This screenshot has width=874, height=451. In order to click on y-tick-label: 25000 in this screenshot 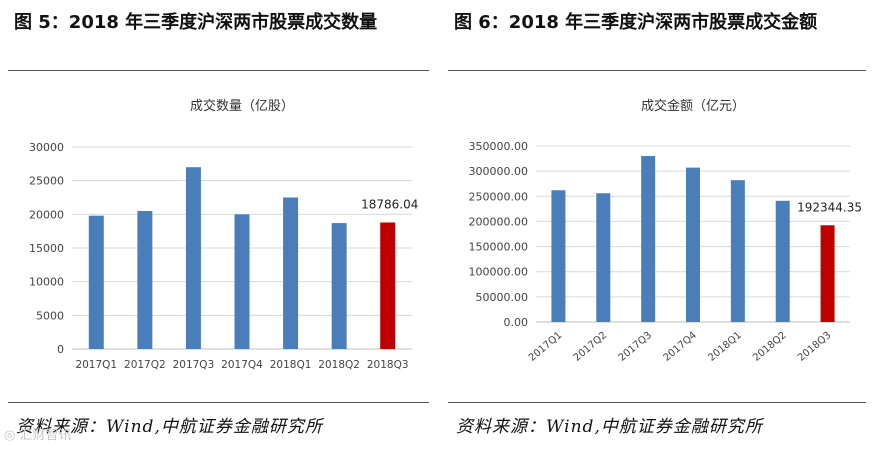, I will do `click(46, 181)`.